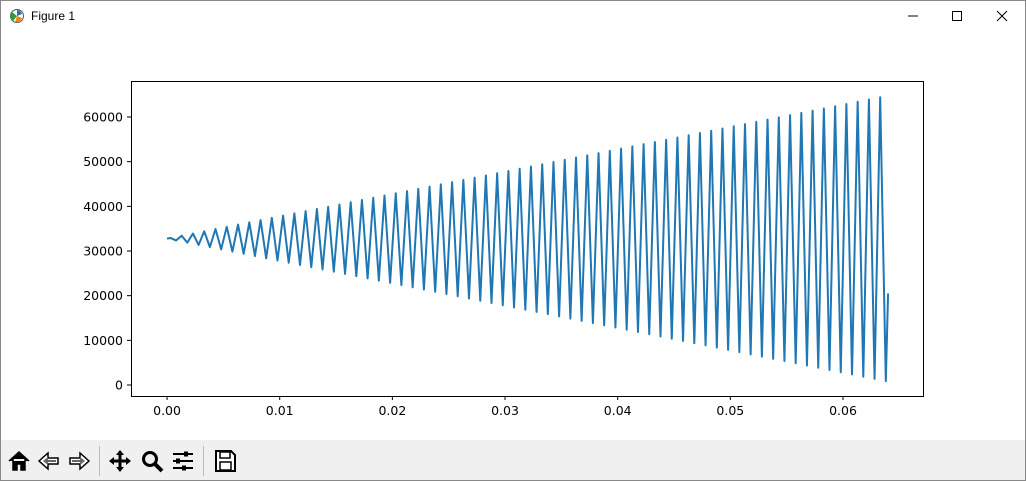  Describe the element at coordinates (79, 461) in the screenshot. I see `forward-button` at that location.